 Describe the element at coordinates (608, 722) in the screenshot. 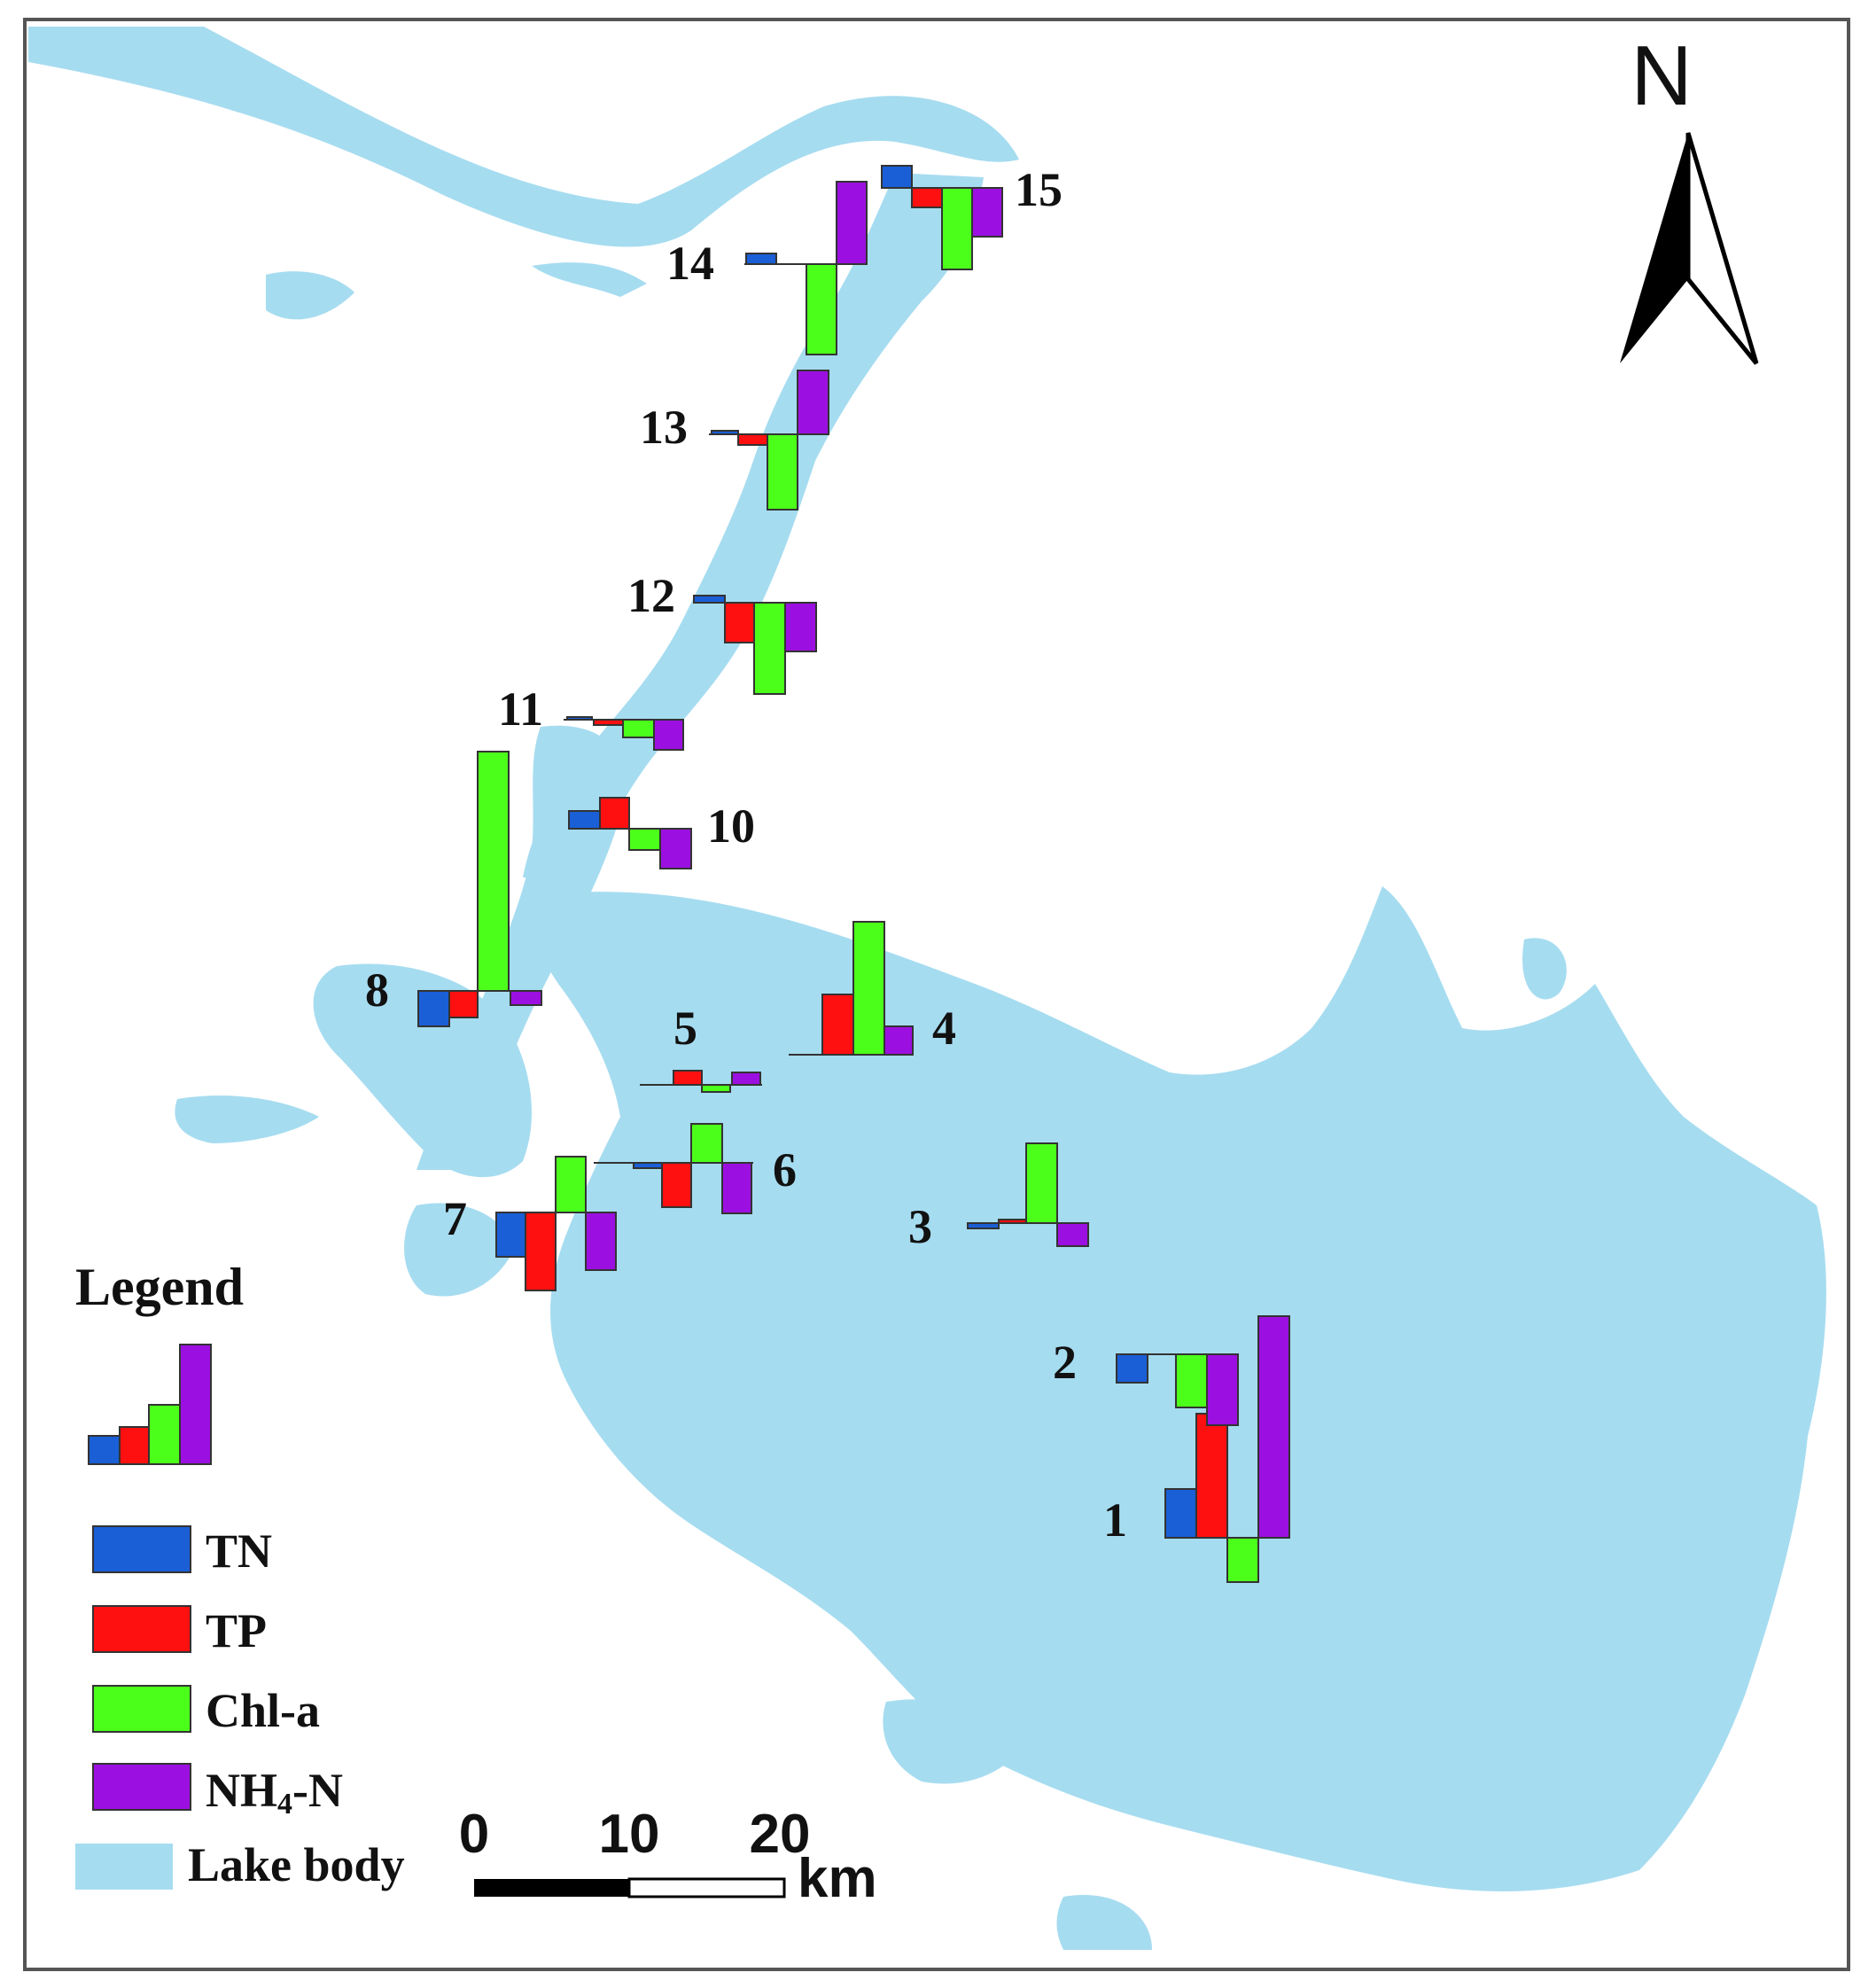

I see `site-11-tp-bar` at that location.